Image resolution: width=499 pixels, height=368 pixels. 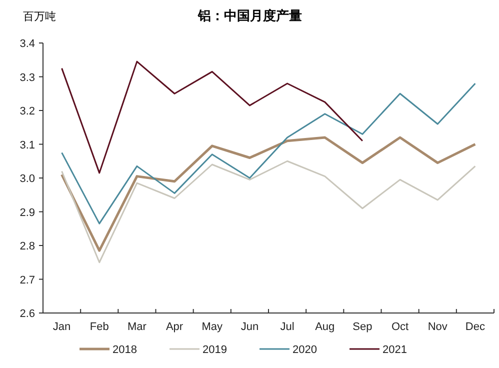 What do you see at coordinates (27, 246) in the screenshot?
I see `y-tick-label: 2.8` at bounding box center [27, 246].